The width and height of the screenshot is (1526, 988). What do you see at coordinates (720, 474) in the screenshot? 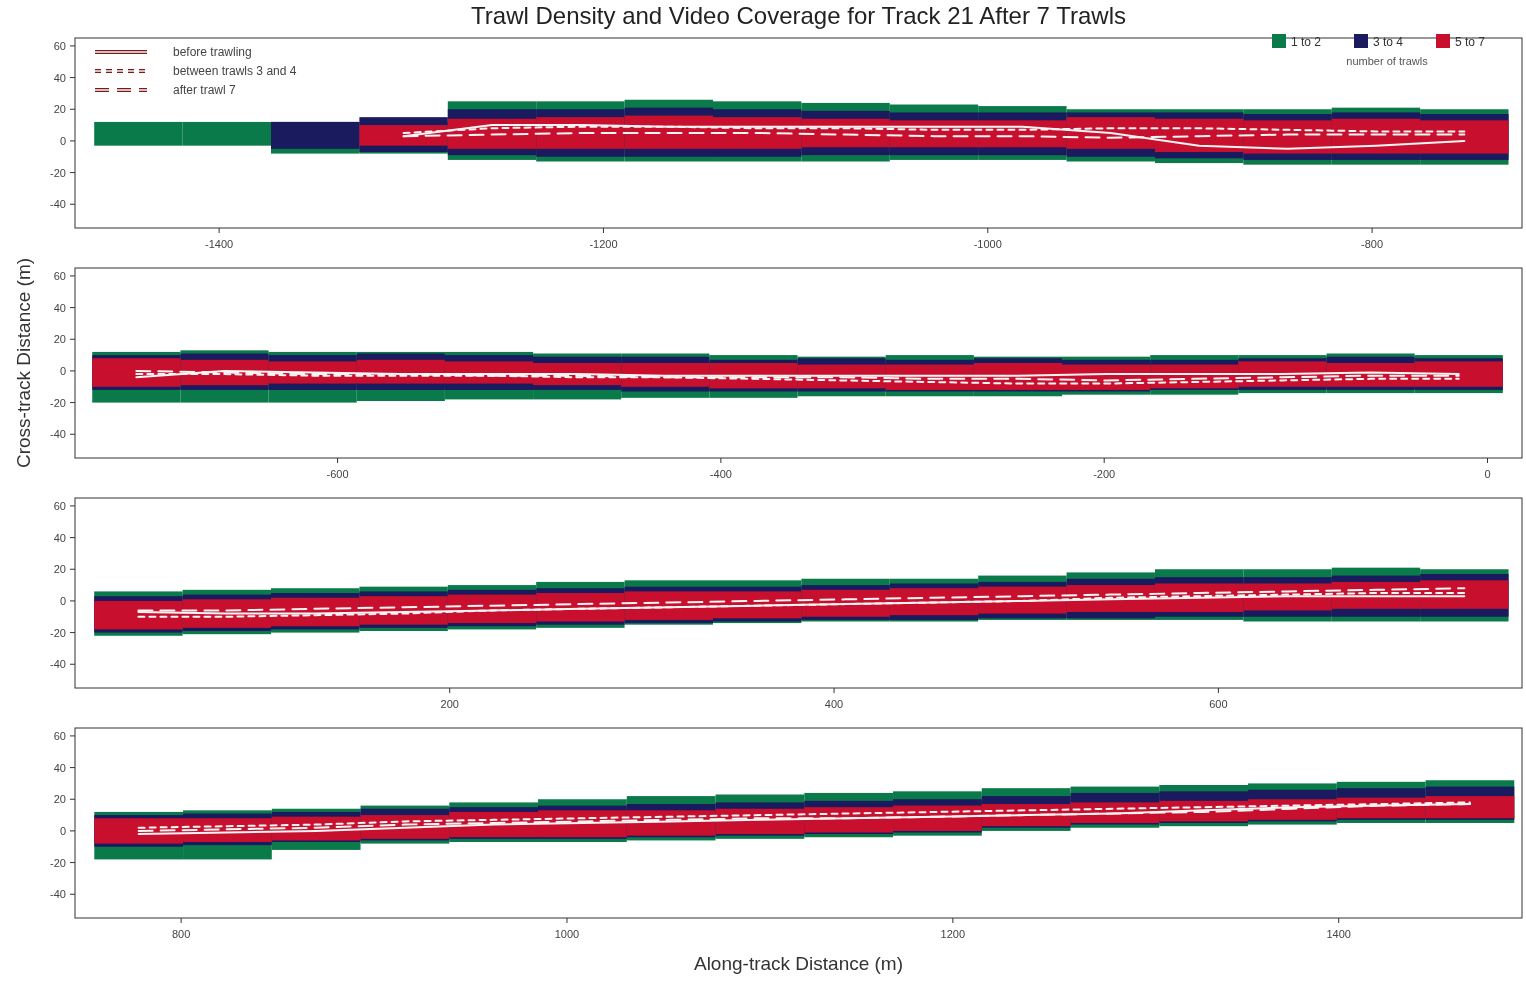
I see `x-tick-label: -400` at bounding box center [720, 474].